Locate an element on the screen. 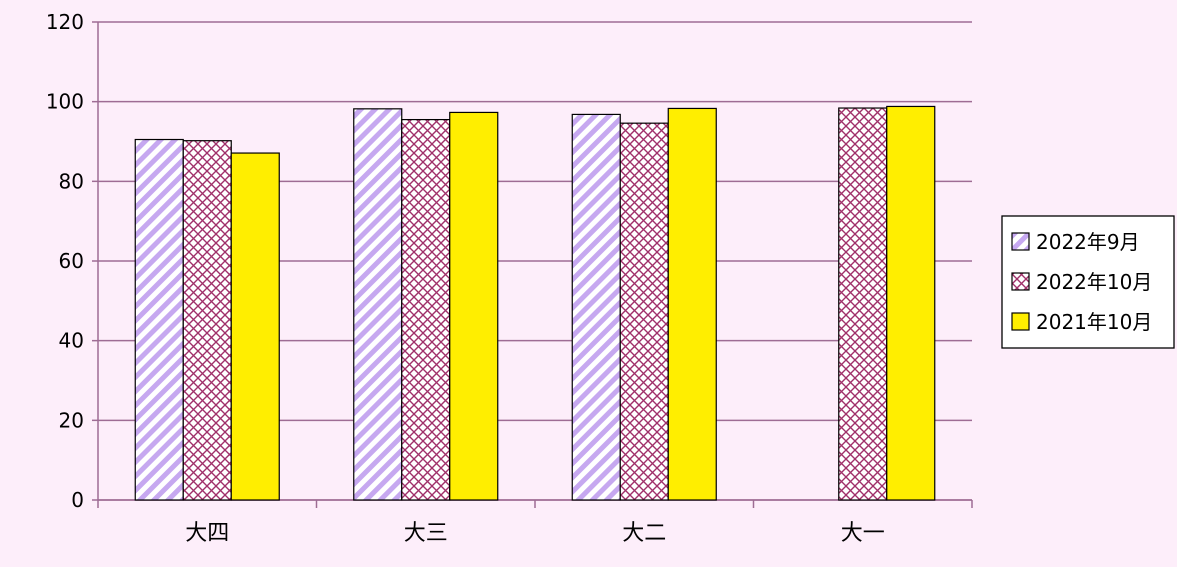  y-tick-label: 20 is located at coordinates (71, 420).